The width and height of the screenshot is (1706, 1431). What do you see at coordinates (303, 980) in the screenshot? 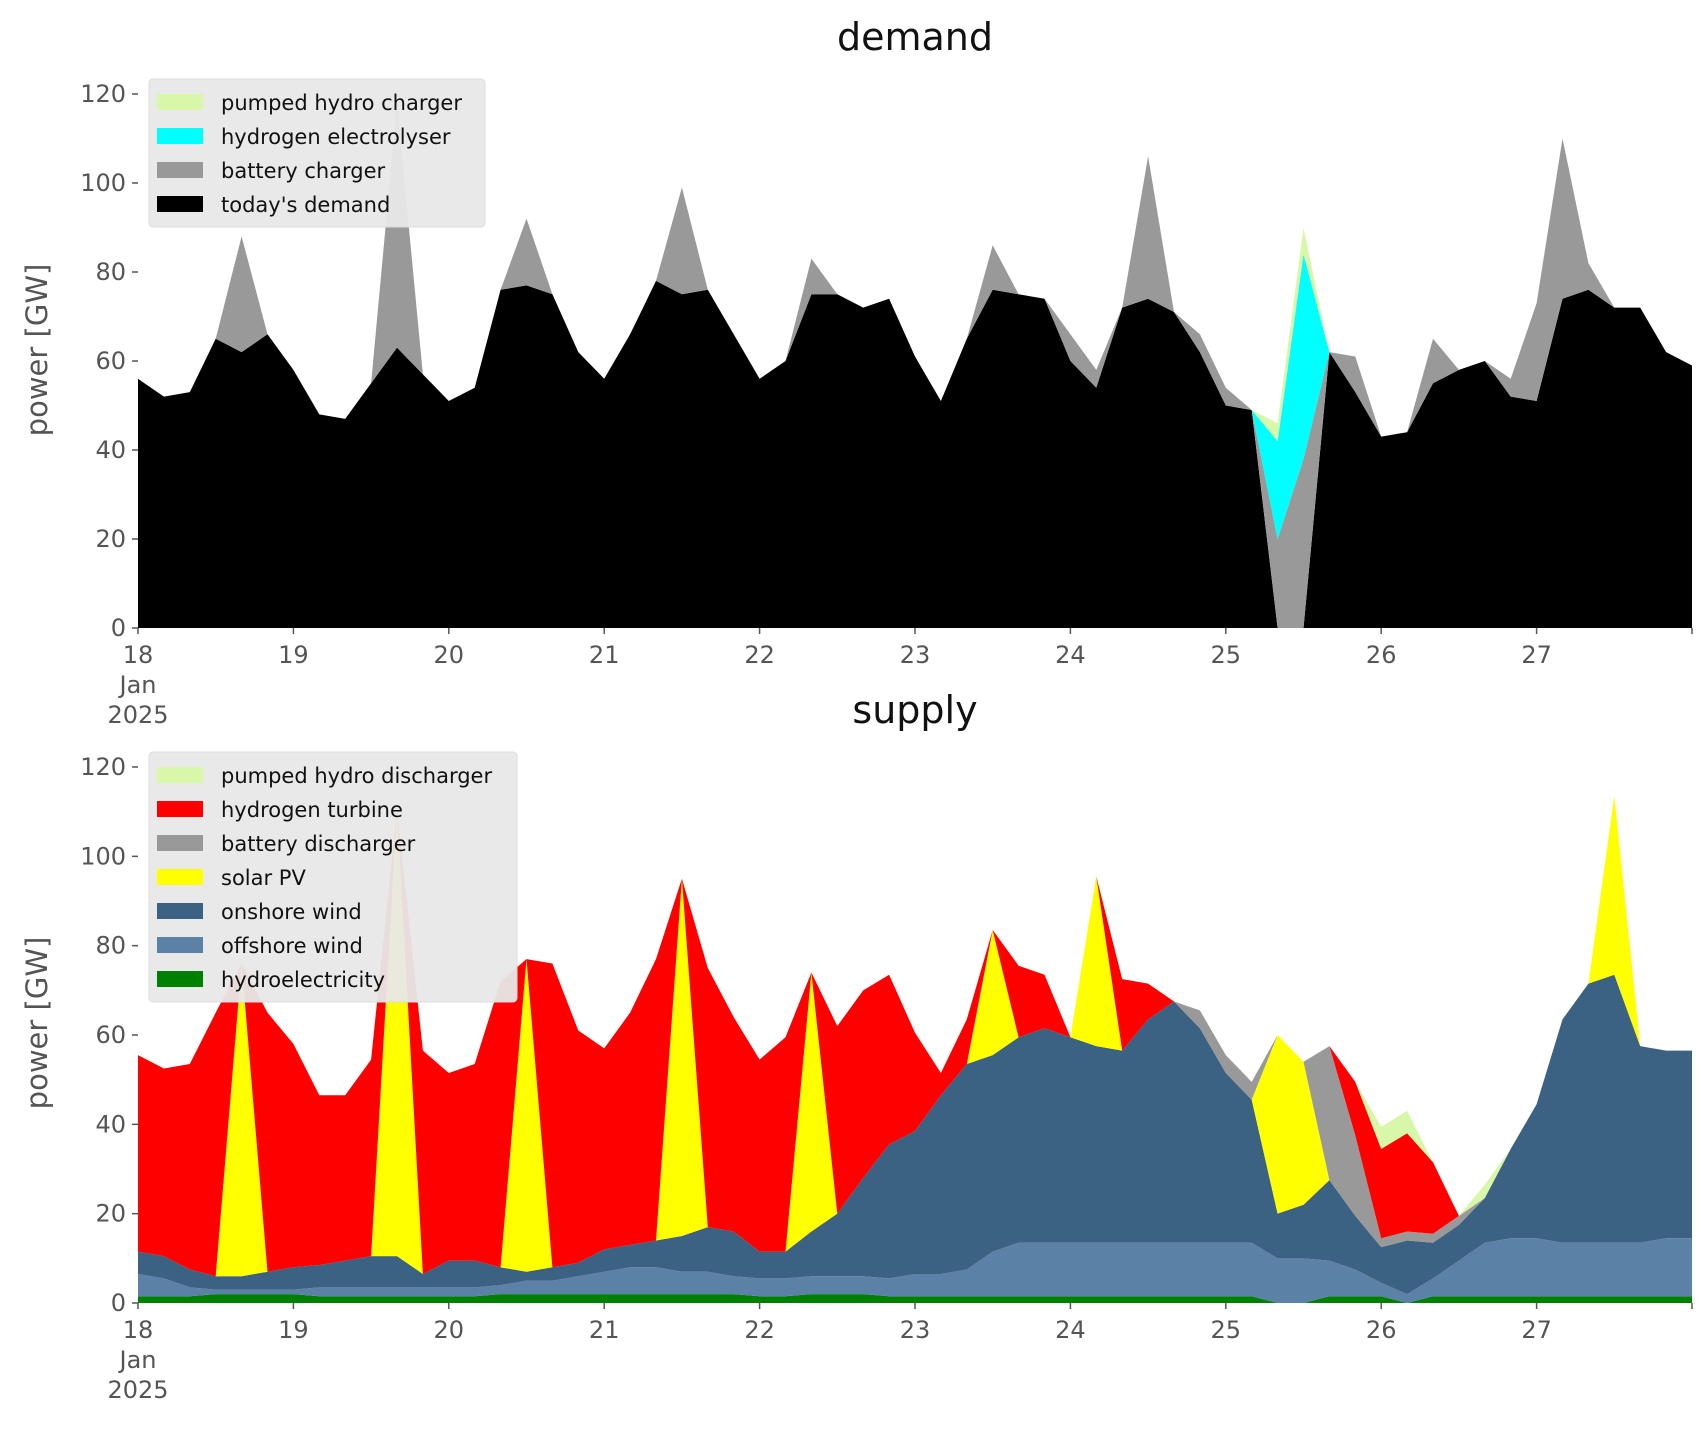
I see `legend-label: hydroelectricity` at bounding box center [303, 980].